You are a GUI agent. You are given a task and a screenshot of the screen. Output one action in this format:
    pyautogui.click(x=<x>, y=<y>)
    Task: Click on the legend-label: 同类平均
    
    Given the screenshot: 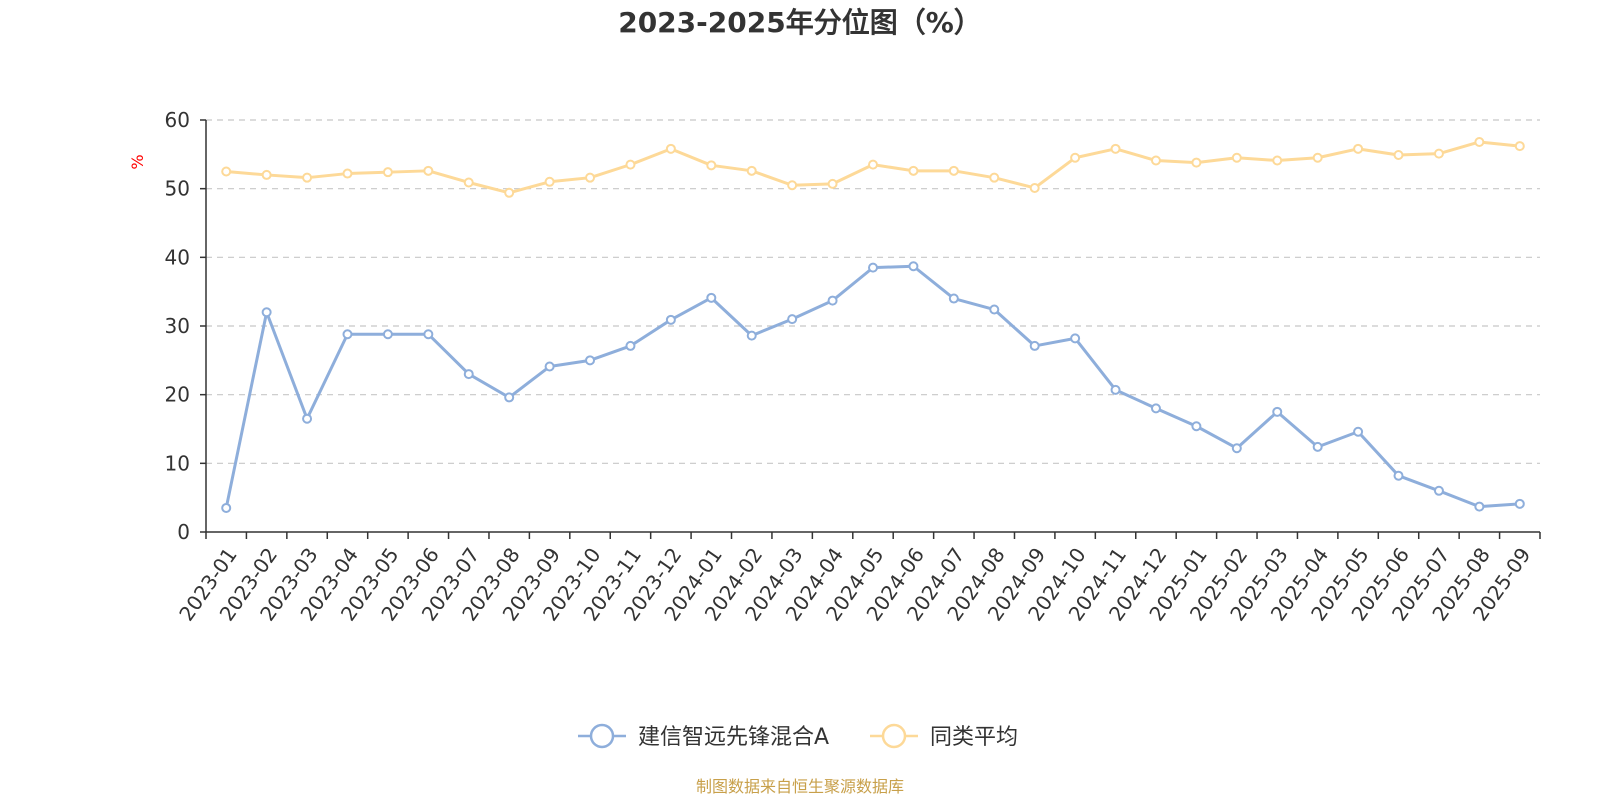 What is the action you would take?
    pyautogui.click(x=974, y=737)
    